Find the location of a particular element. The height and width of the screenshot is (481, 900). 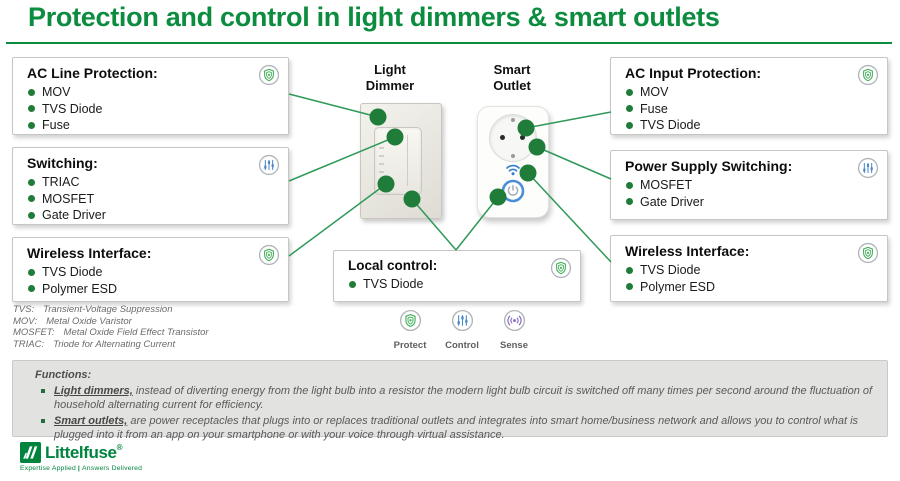

smart-outlet-label: Smart Outlet is located at coordinates (512, 77).